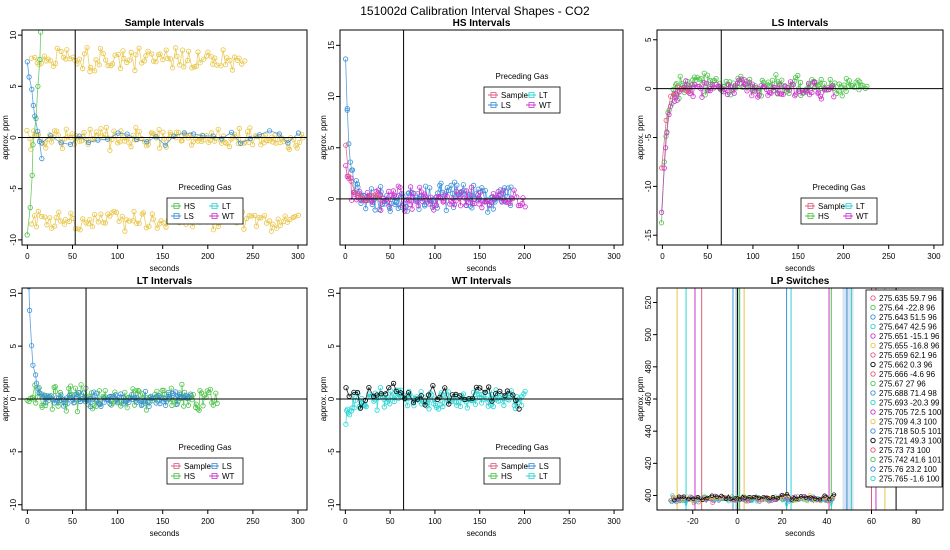  Describe the element at coordinates (788, 503) in the screenshot. I see `dip-line` at that location.